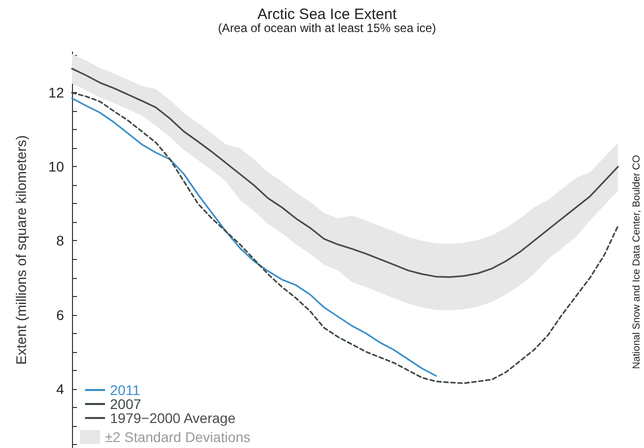 The image size is (644, 448). What do you see at coordinates (56, 92) in the screenshot?
I see `y-tick-label: 12` at bounding box center [56, 92].